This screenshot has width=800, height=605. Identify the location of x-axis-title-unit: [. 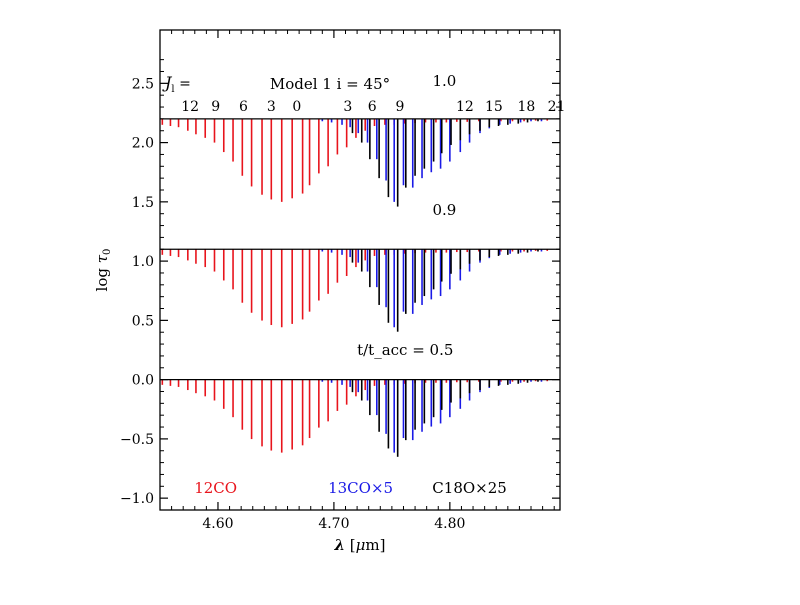
(350, 545).